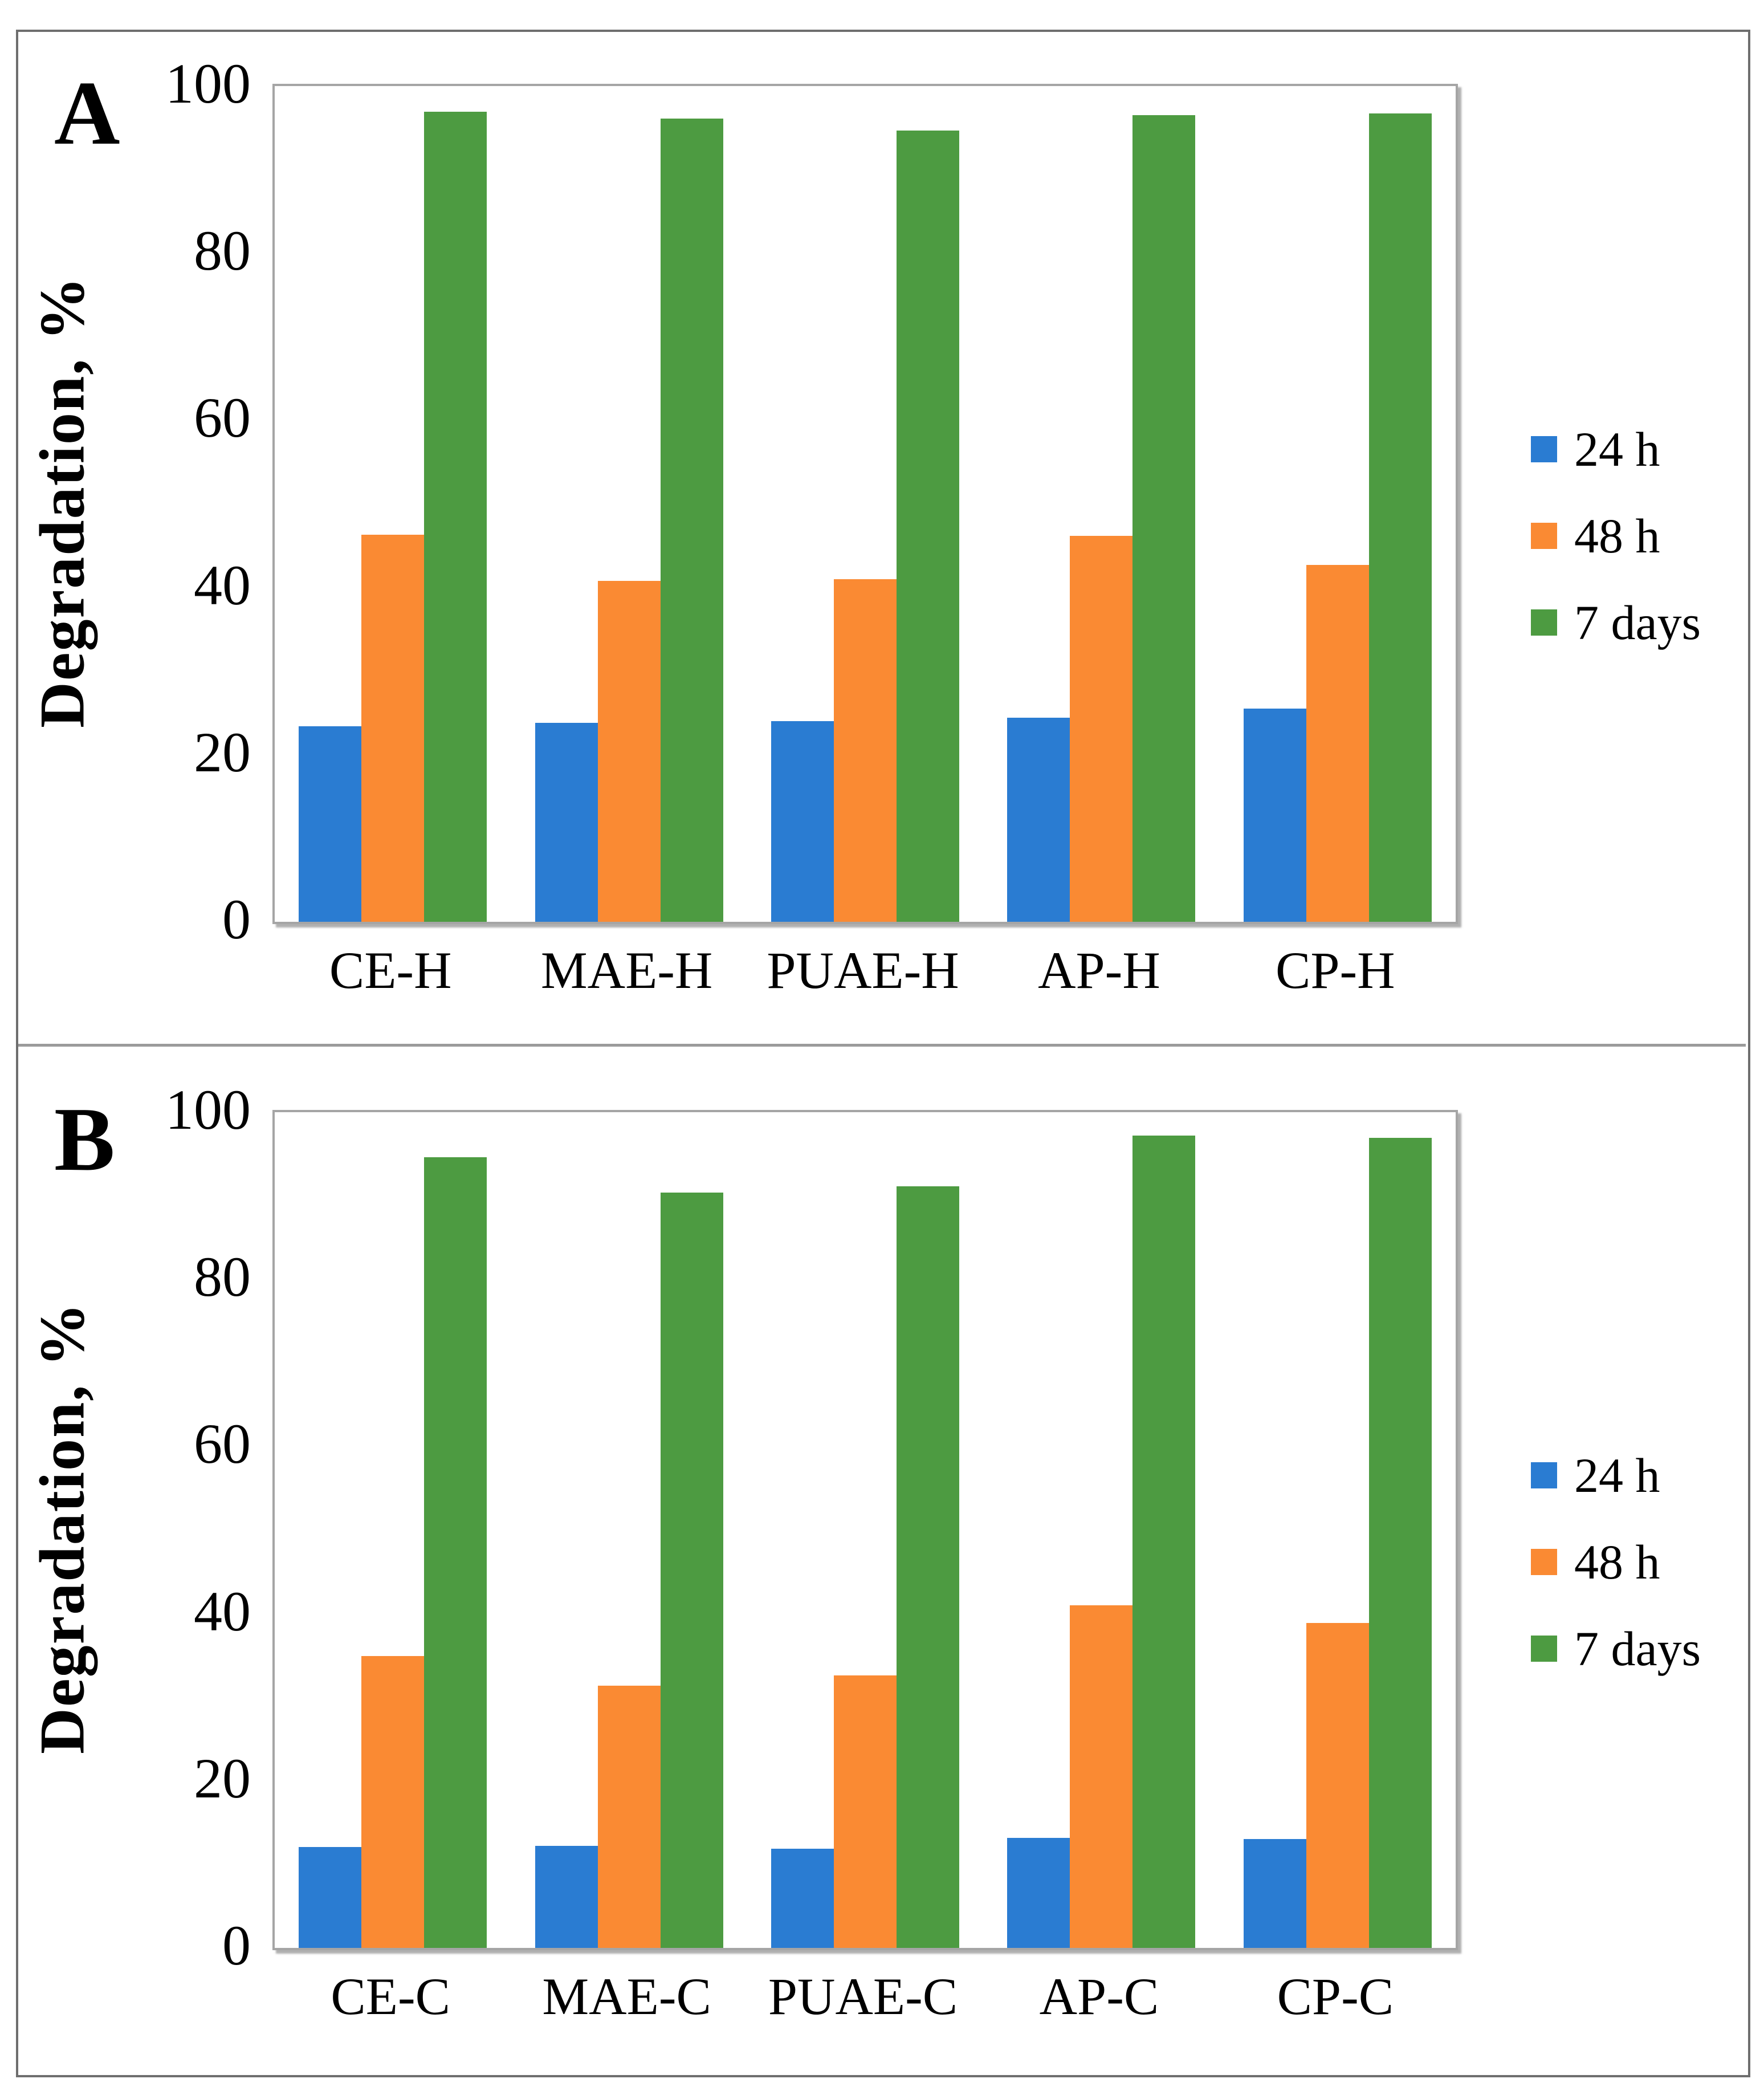  I want to click on panel-b-y-tick-labels: 0 20 40 60 80 100, so click(168, 1527).